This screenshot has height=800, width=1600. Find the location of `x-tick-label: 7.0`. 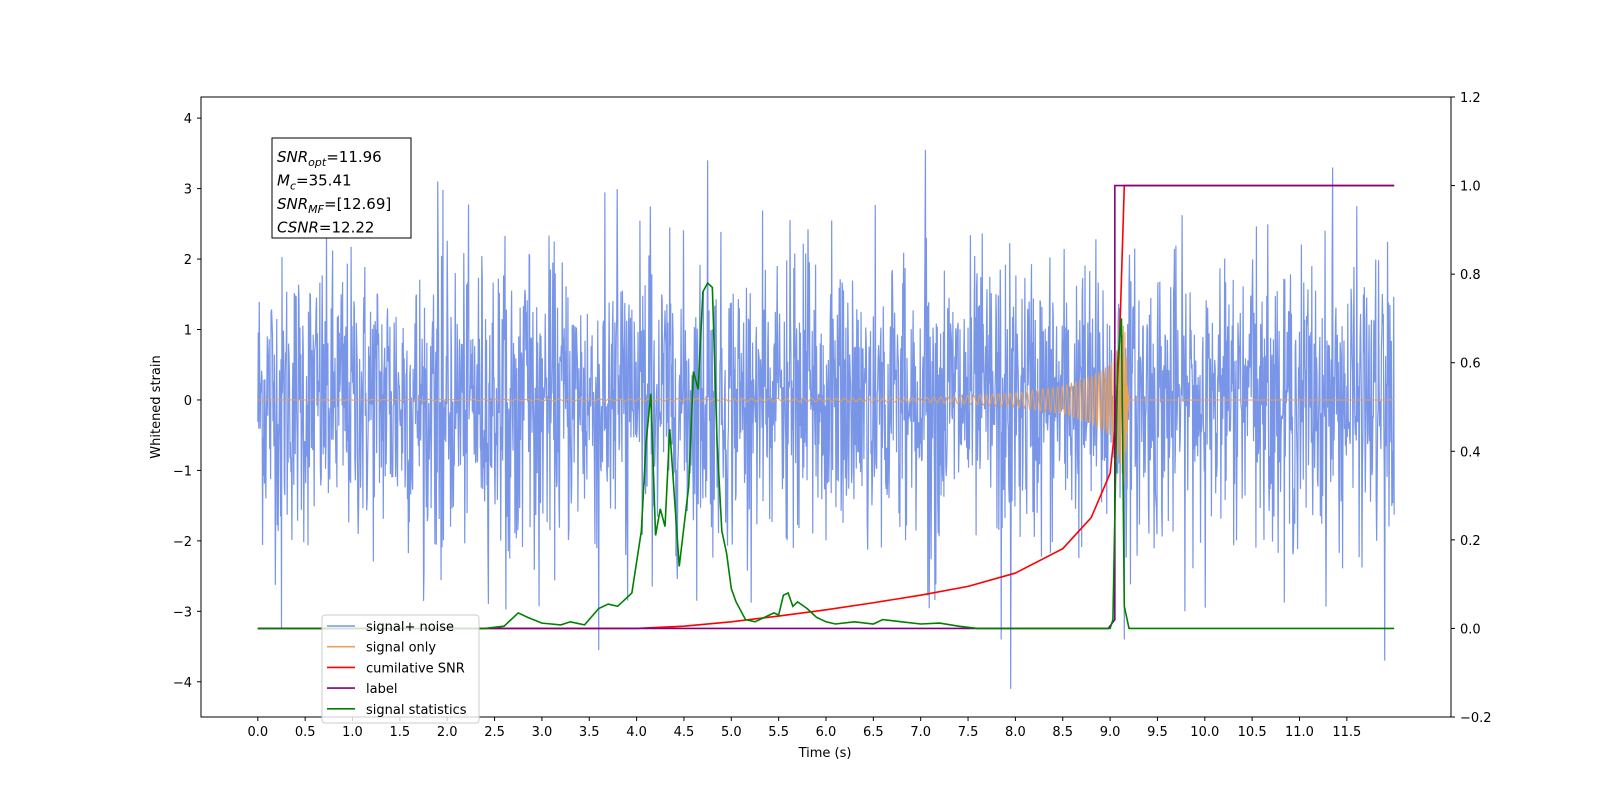

x-tick-label: 7.0 is located at coordinates (920, 732).